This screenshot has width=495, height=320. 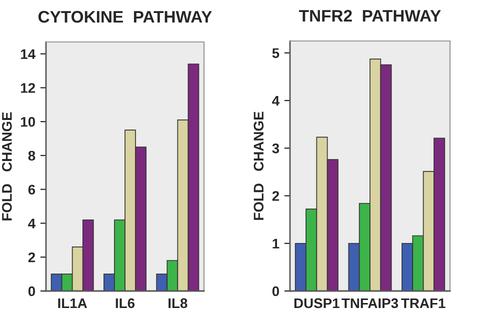 I want to click on x-tick-label: IL6, so click(x=125, y=303).